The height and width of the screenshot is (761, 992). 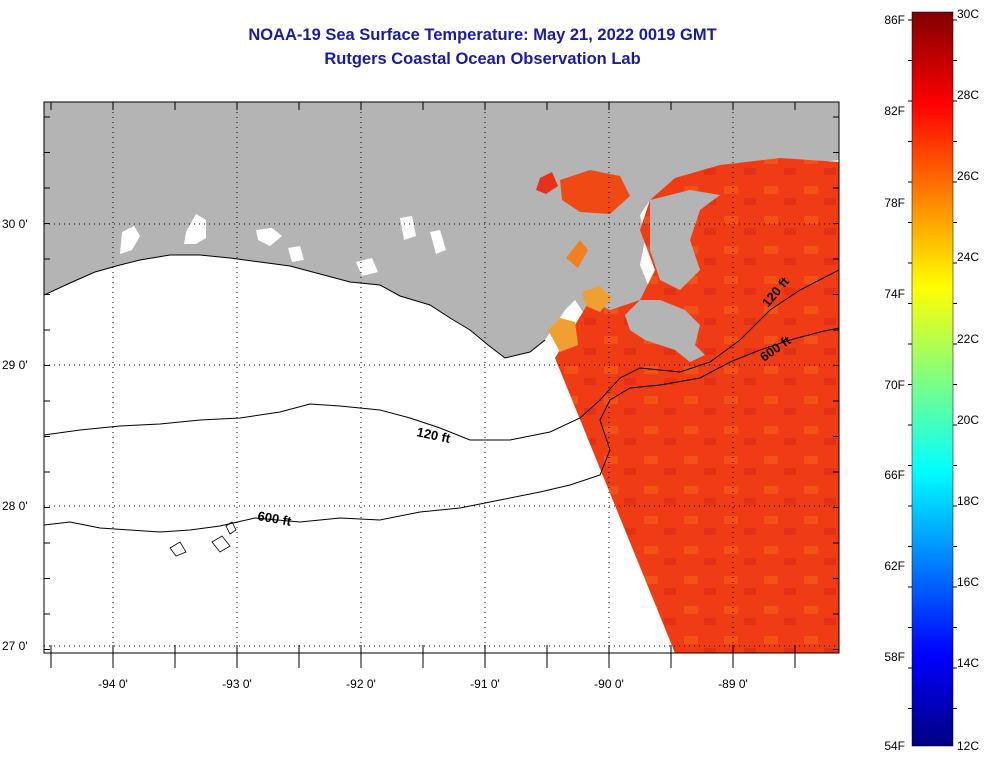 What do you see at coordinates (733, 684) in the screenshot?
I see `lon-label: -89 0'` at bounding box center [733, 684].